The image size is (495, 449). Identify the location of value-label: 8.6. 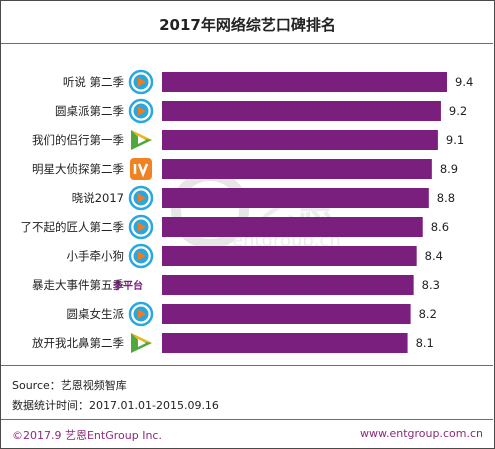
(440, 227).